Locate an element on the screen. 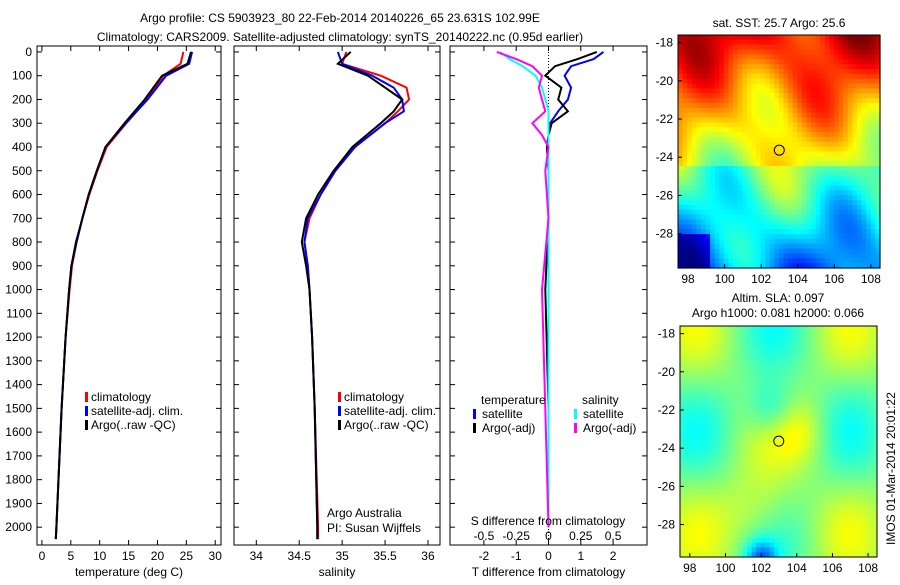  x-tick-label: 2 is located at coordinates (613, 556).